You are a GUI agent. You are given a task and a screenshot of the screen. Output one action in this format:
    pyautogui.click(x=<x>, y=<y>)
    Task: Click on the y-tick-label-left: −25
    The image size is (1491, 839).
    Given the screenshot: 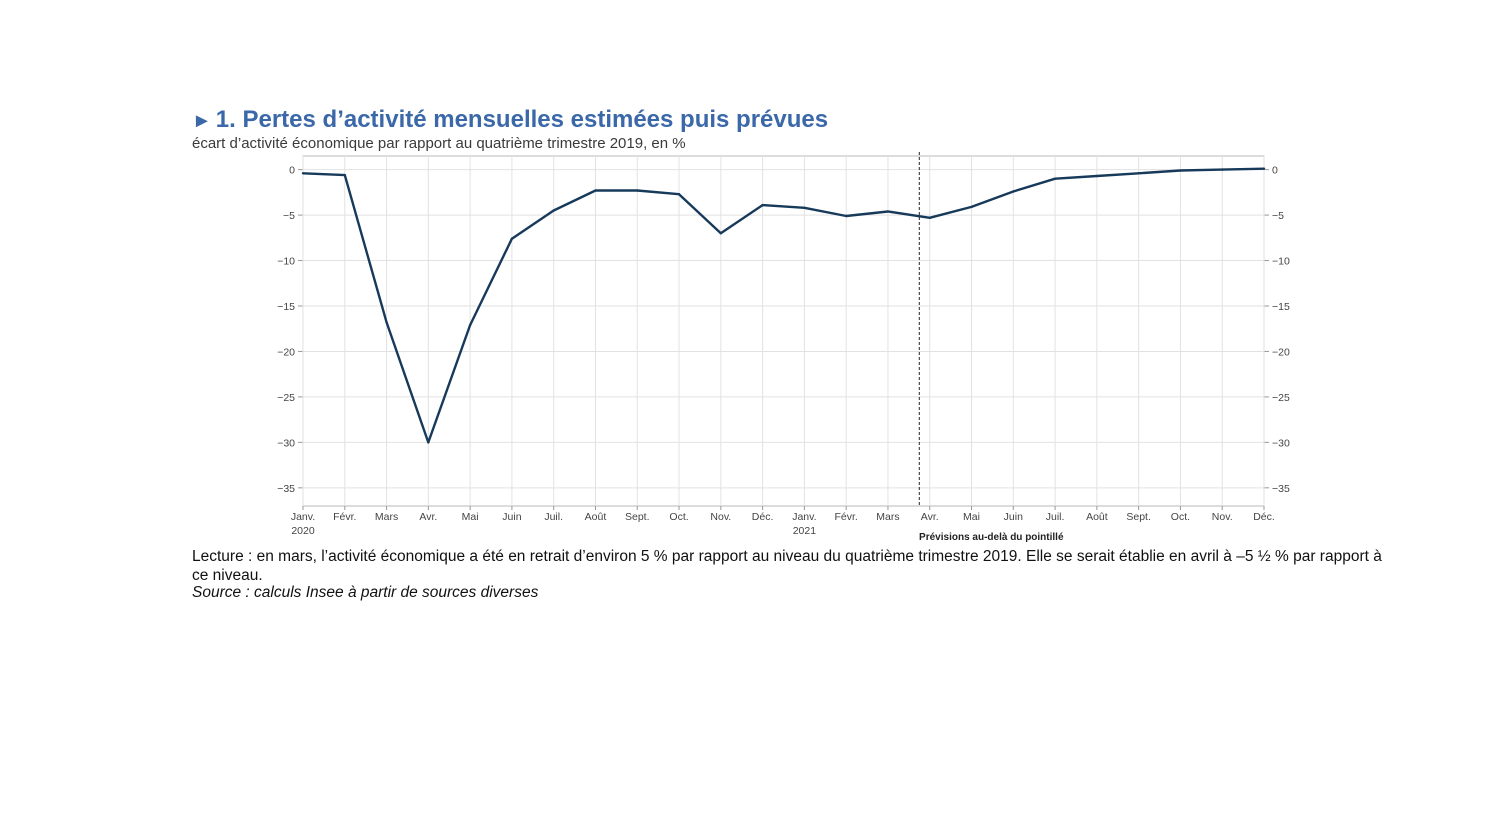 What is the action you would take?
    pyautogui.click(x=286, y=398)
    